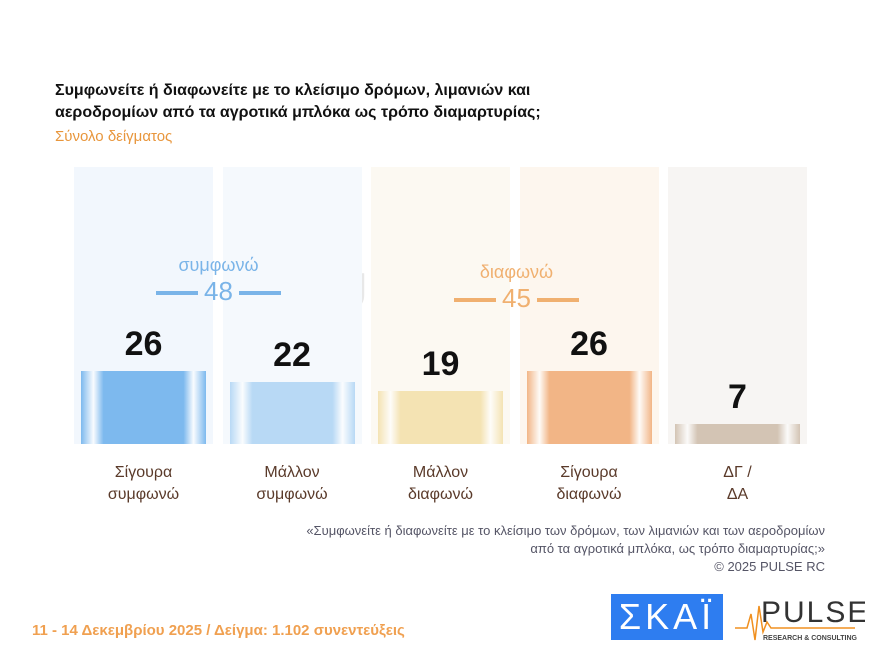  I want to click on category-label: ΔΓ / ΔΑ, so click(737, 483).